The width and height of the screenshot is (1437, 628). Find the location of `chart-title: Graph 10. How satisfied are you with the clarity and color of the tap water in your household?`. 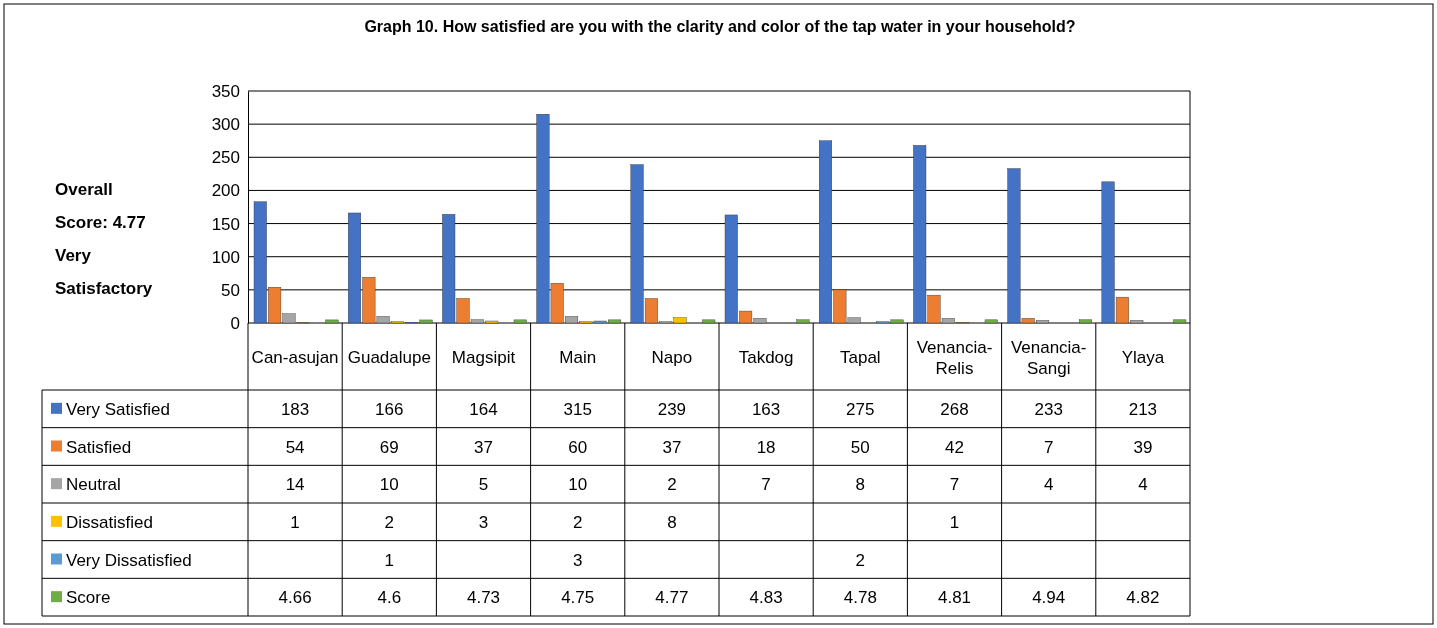

chart-title: Graph 10. How satisfied are you with the clarity and color of the tap water in your household? is located at coordinates (720, 26).